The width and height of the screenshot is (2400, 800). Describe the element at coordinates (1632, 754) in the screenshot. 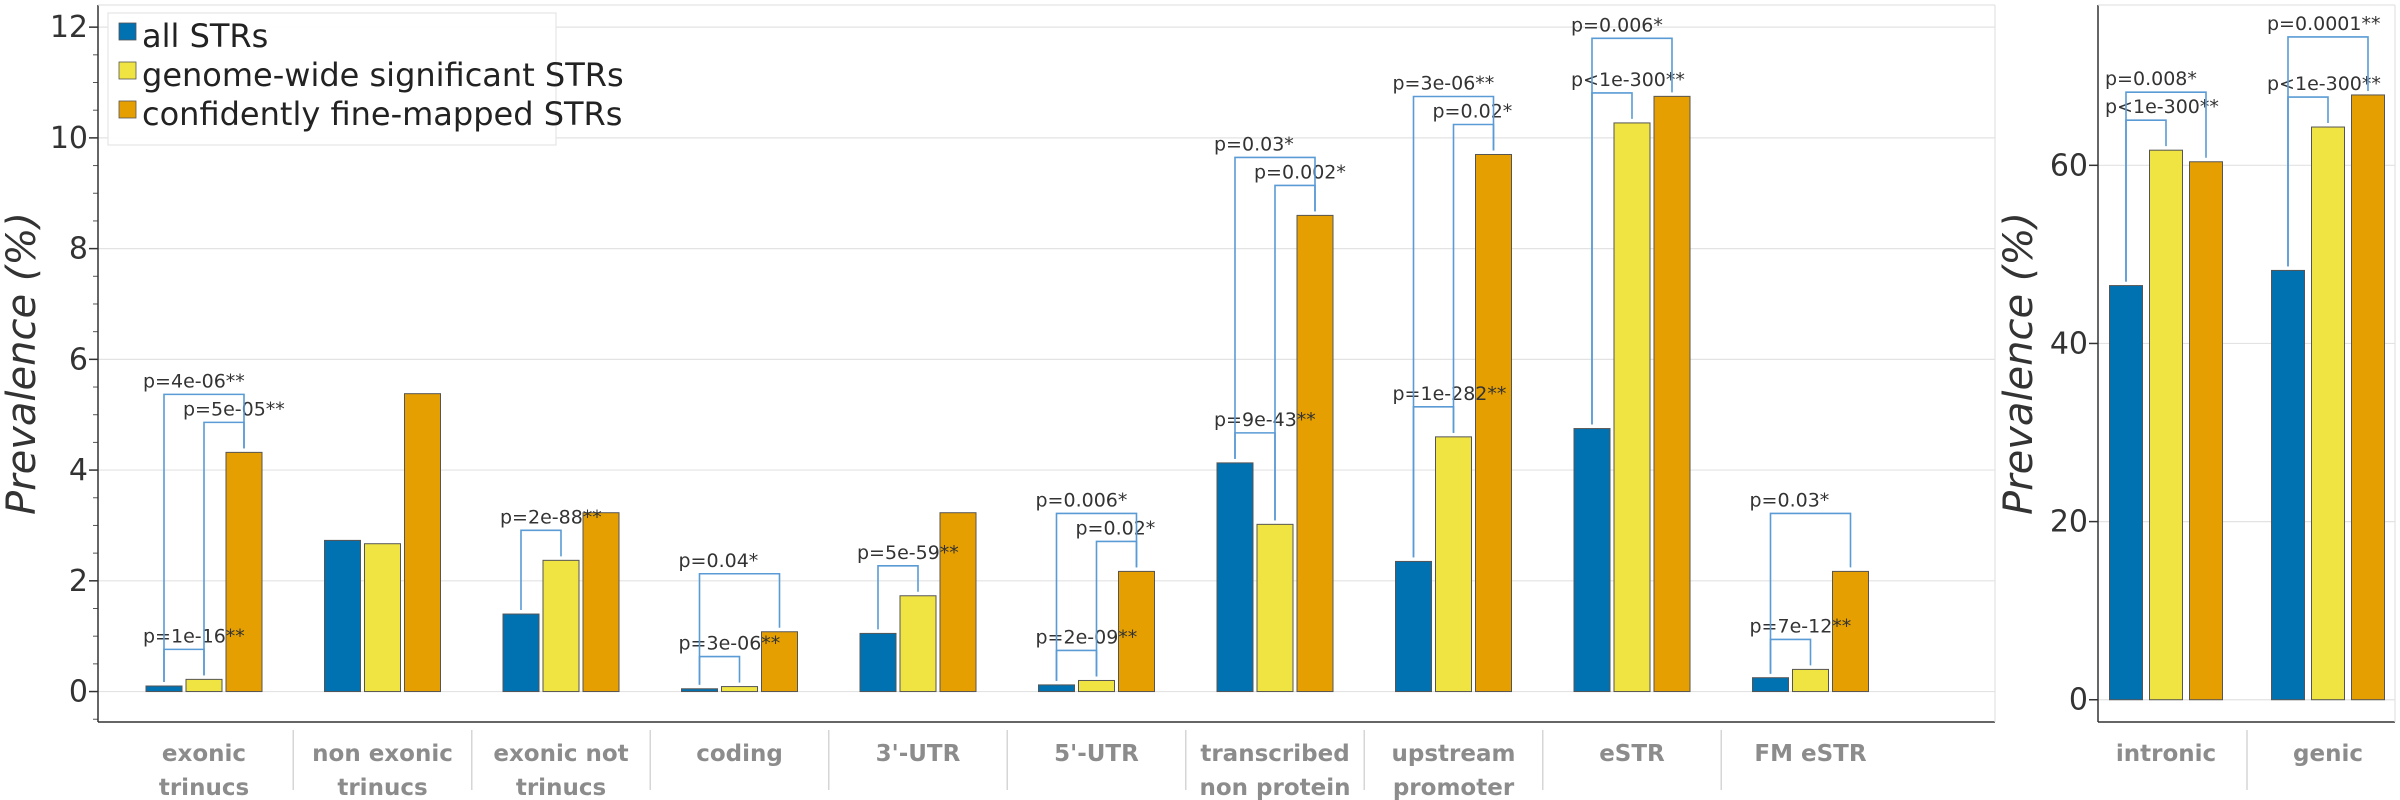

I see `x-category-label: eSTR` at that location.